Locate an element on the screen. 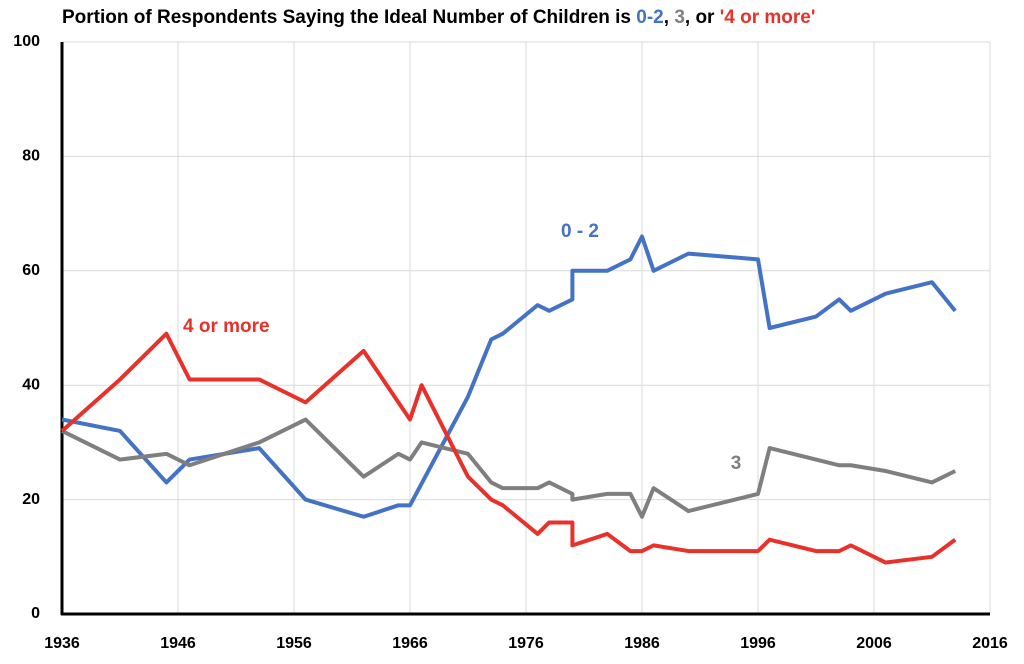 The height and width of the screenshot is (664, 1024). y-tick-label: 80 is located at coordinates (31, 156).